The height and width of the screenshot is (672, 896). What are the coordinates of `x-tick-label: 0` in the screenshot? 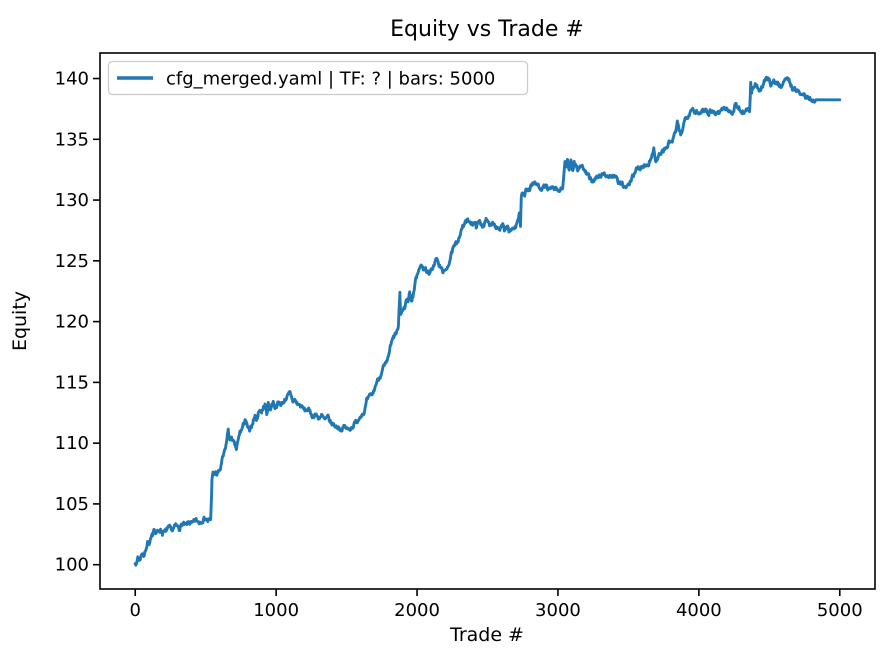 It's located at (135, 610).